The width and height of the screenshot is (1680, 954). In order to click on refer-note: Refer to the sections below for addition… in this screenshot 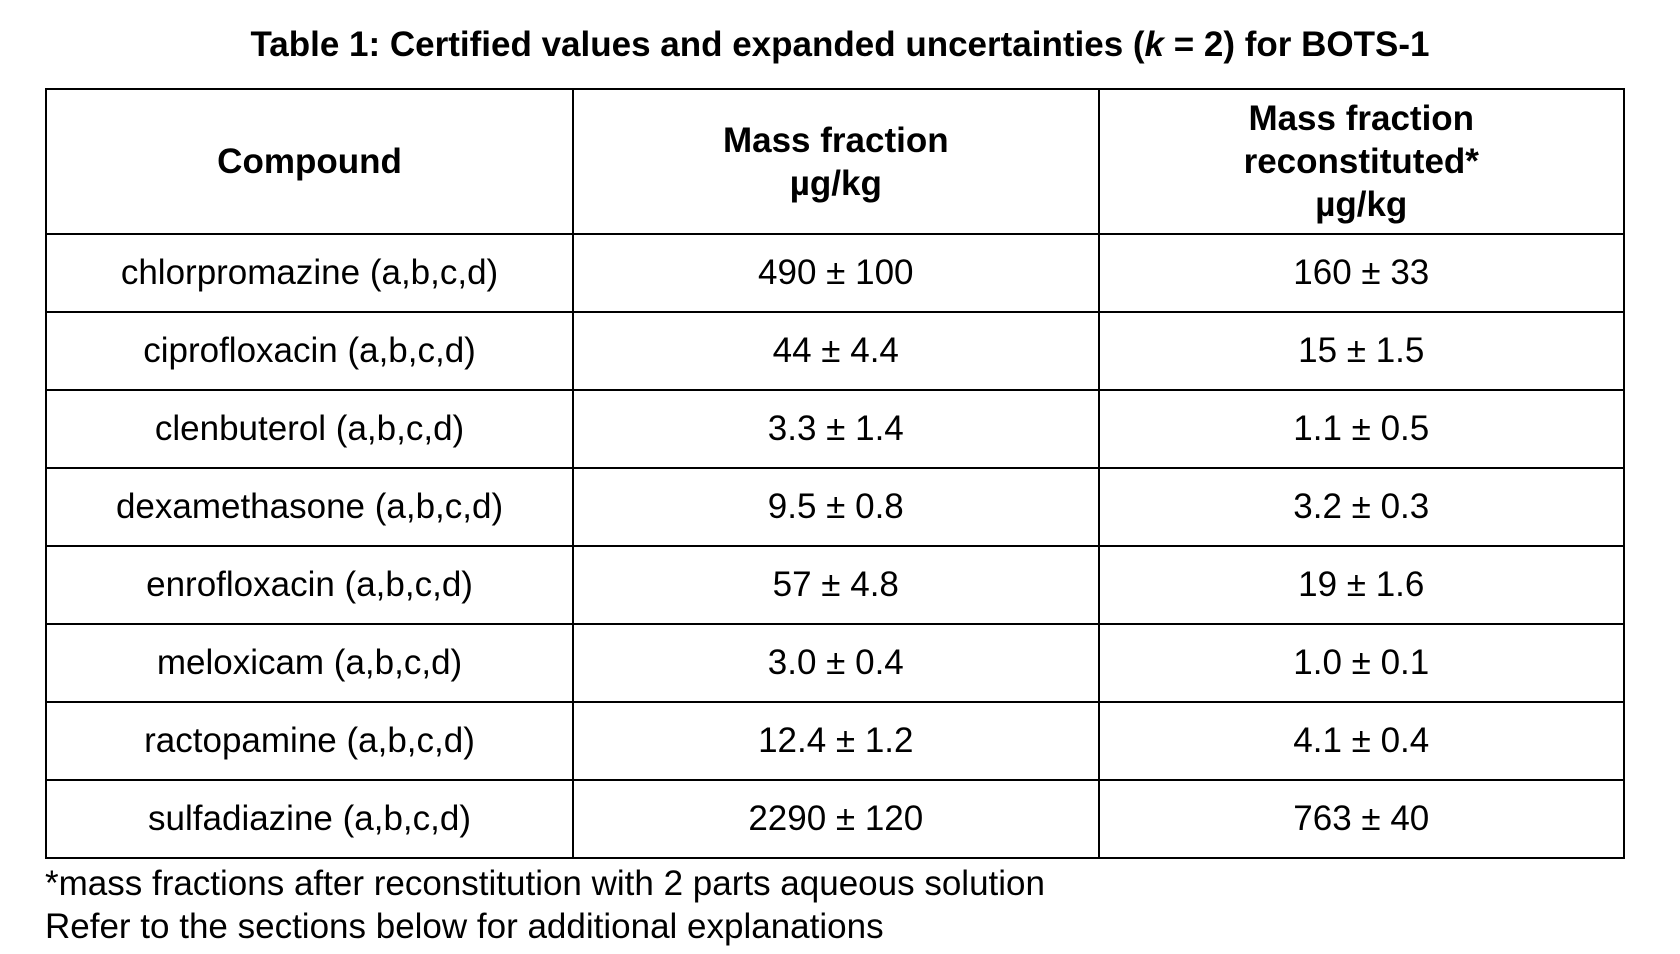, I will do `click(464, 926)`.